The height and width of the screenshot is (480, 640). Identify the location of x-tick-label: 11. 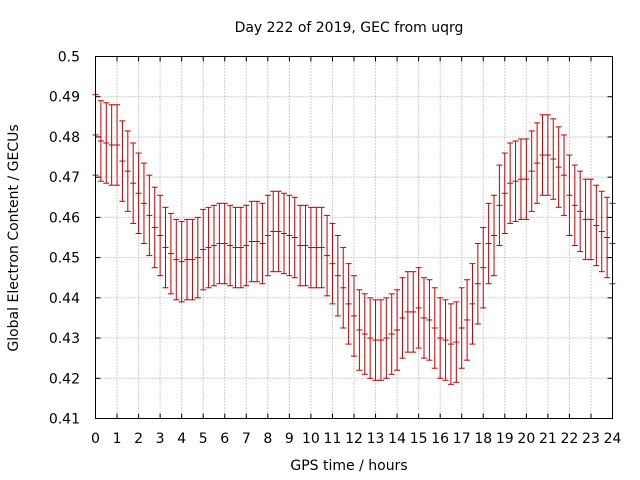
(333, 439).